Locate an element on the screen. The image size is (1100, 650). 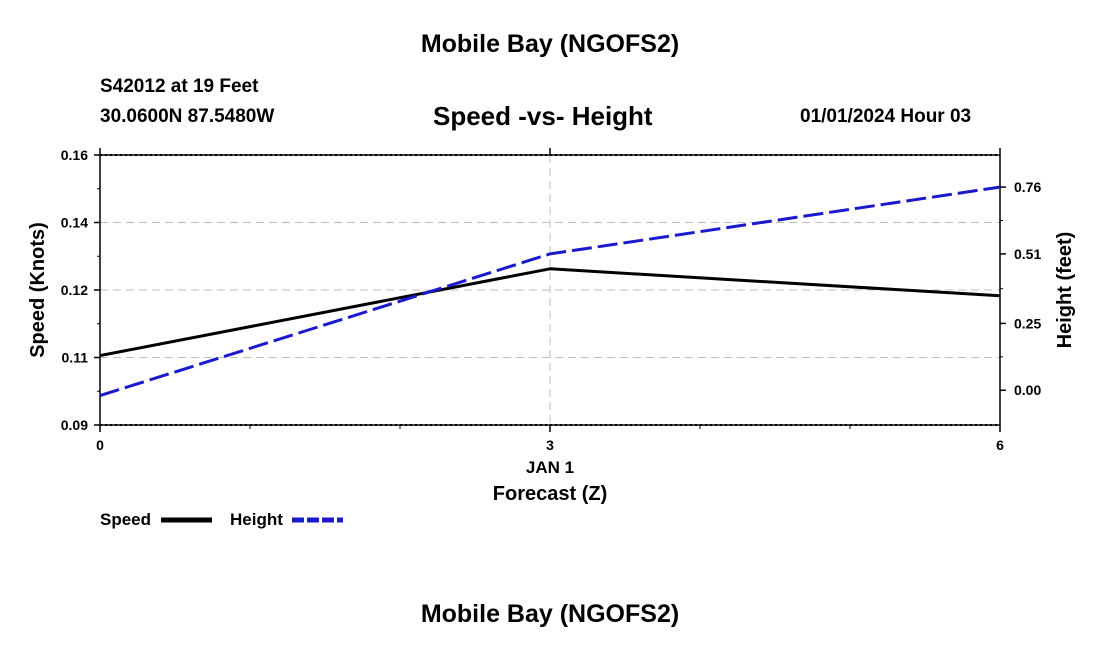
right-y-axis-title: Height (feet) is located at coordinates (1065, 290).